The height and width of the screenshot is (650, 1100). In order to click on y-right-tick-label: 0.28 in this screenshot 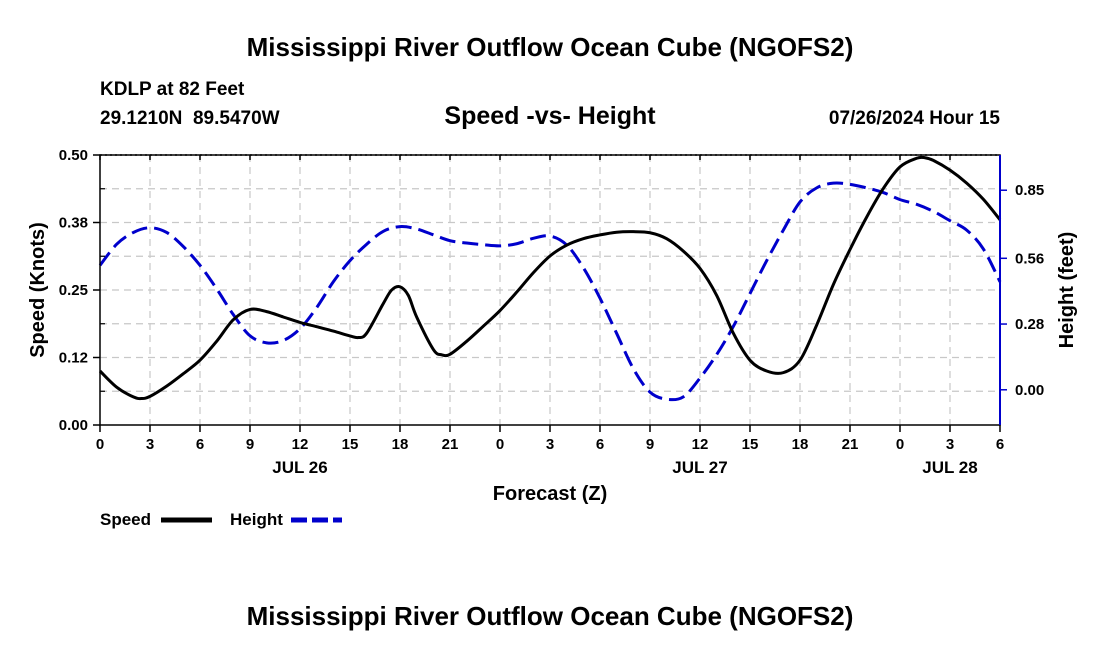, I will do `click(1029, 324)`.